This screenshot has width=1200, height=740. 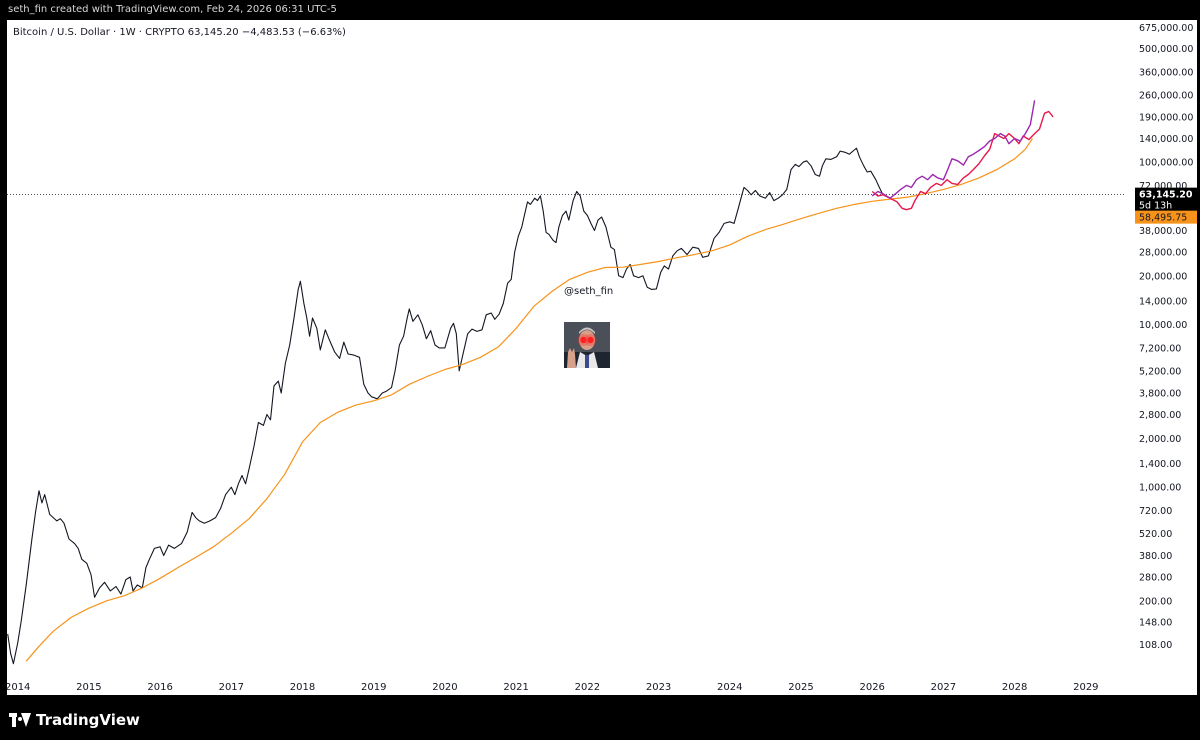 I want to click on tradingview-logo: TradingView, so click(x=74, y=720).